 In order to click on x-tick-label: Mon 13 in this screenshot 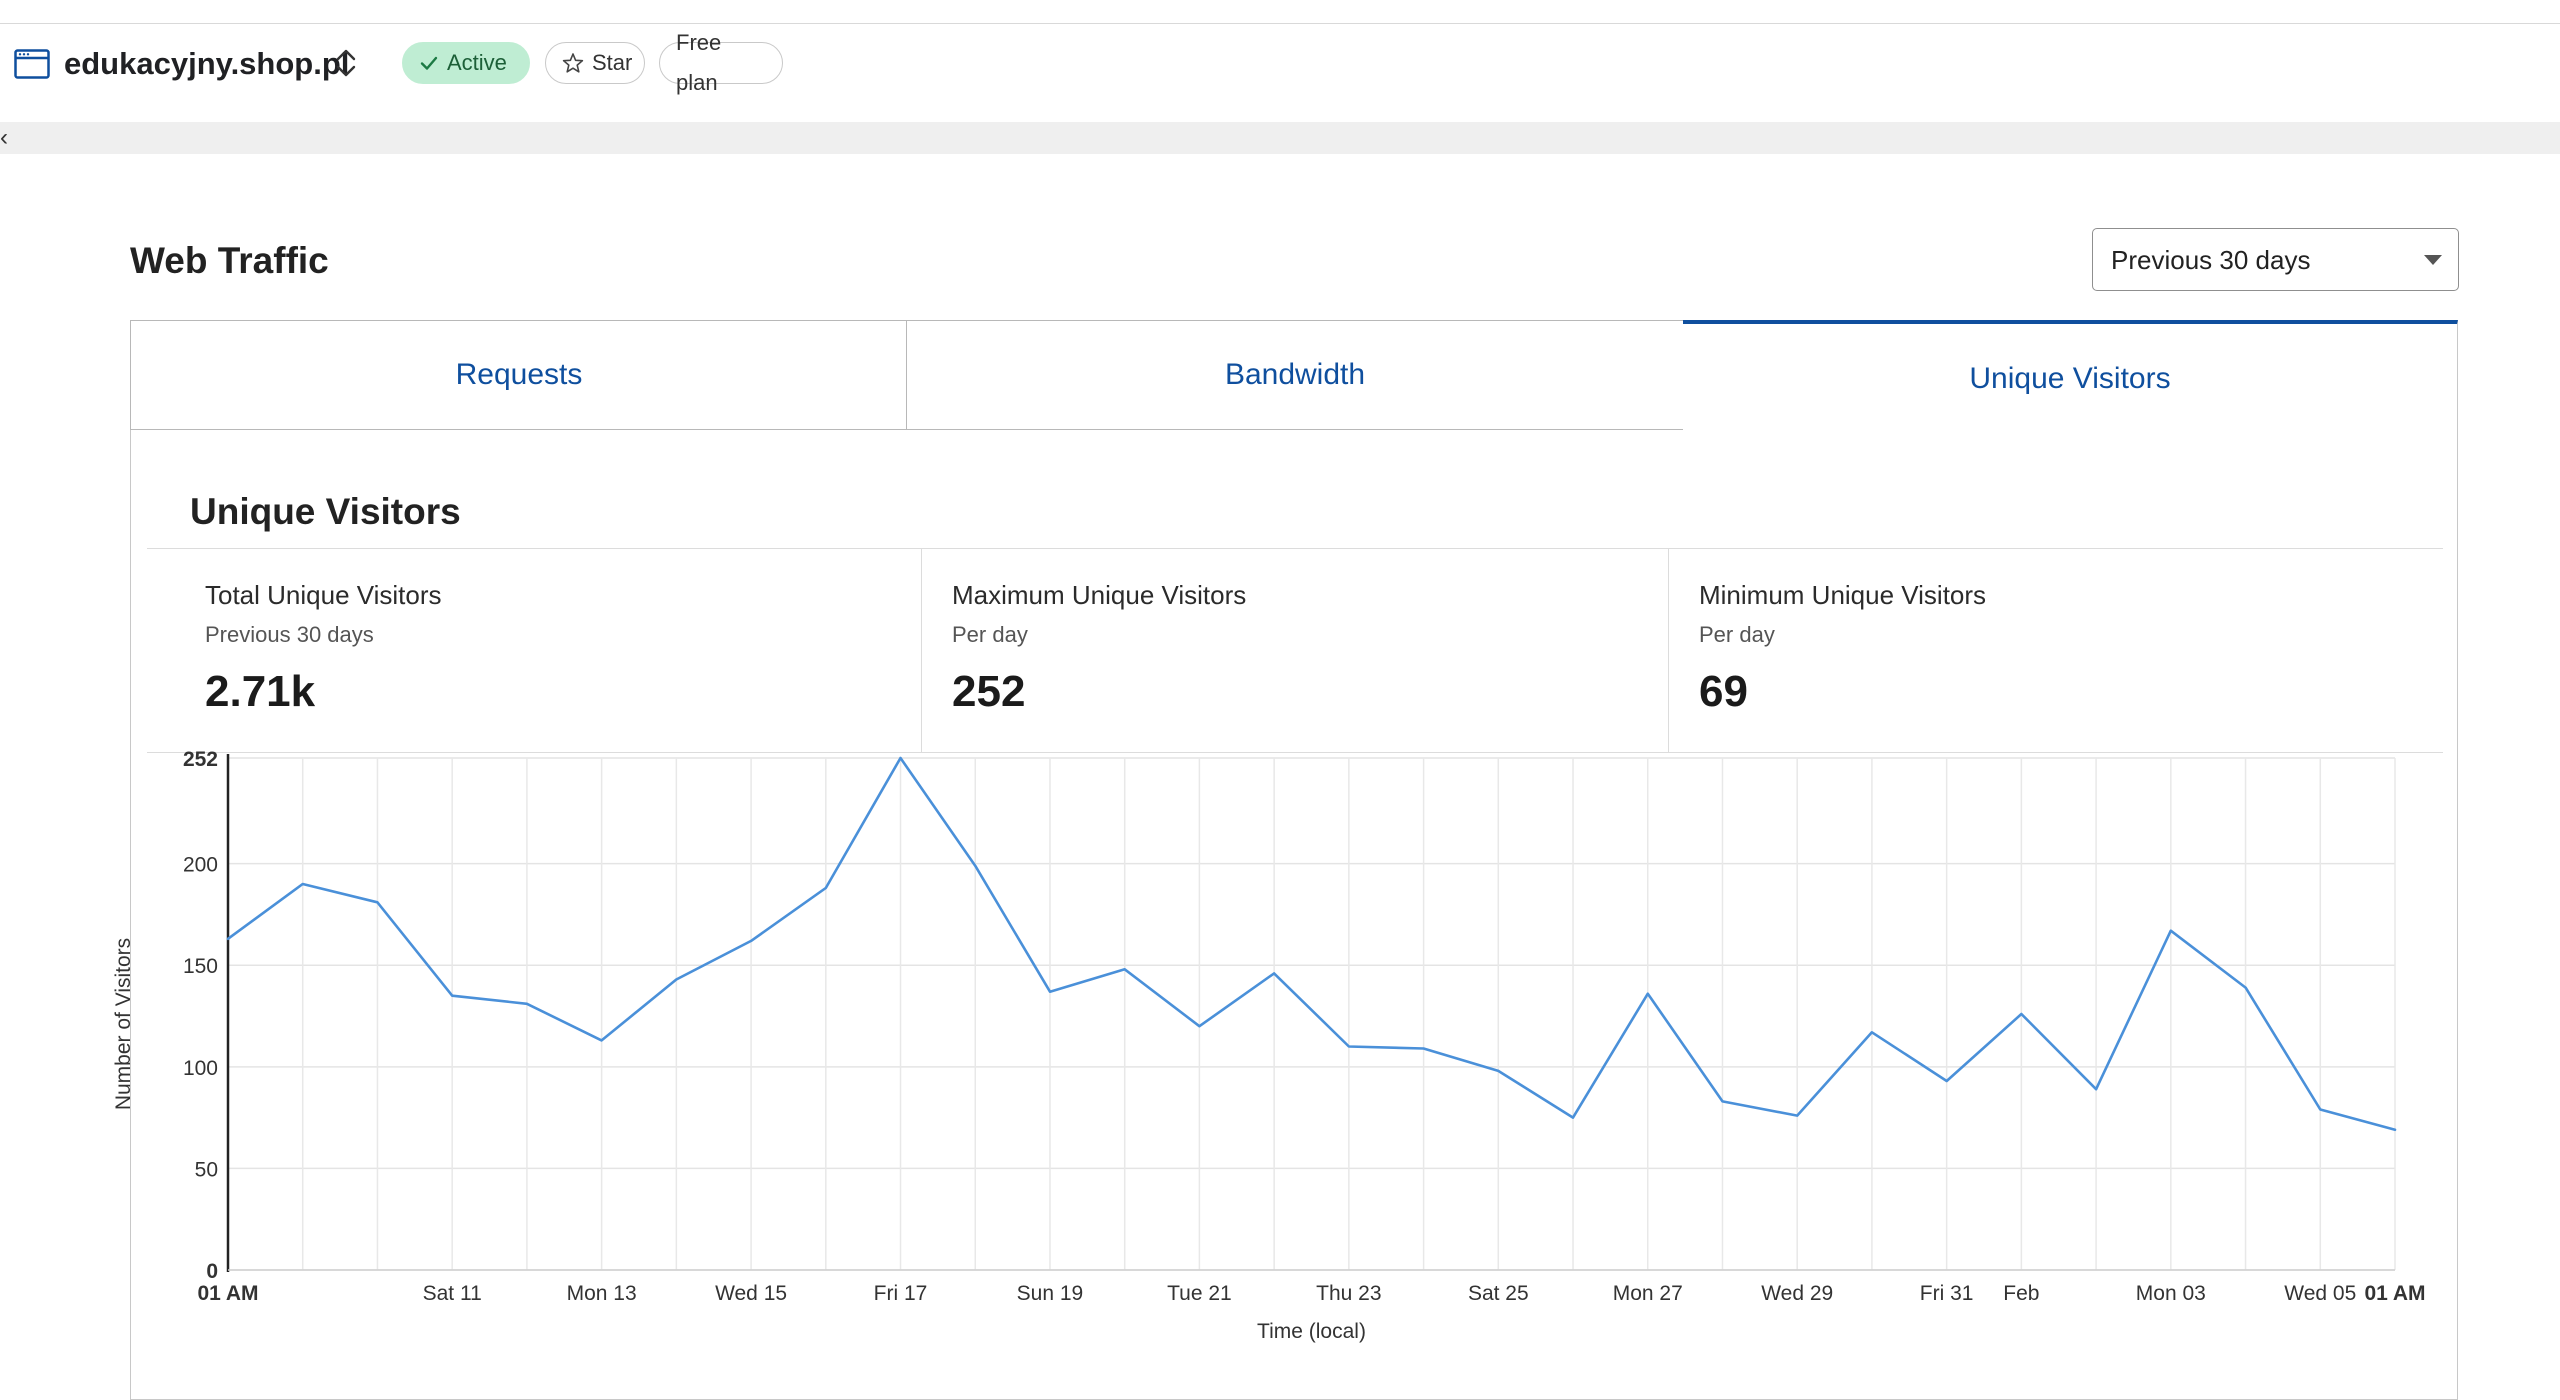, I will do `click(602, 1293)`.